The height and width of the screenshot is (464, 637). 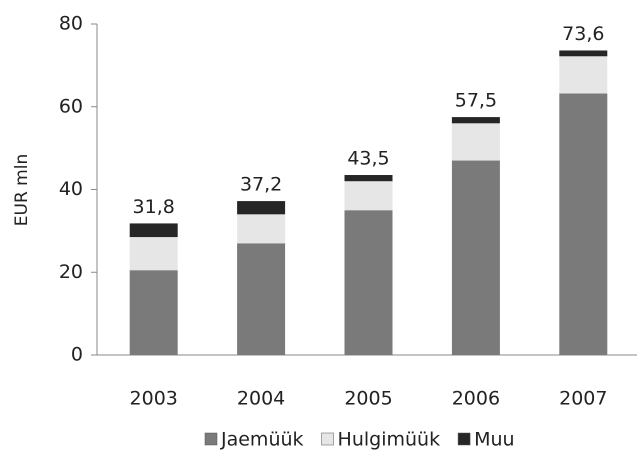 What do you see at coordinates (71, 24) in the screenshot?
I see `y-tick-label: 80` at bounding box center [71, 24].